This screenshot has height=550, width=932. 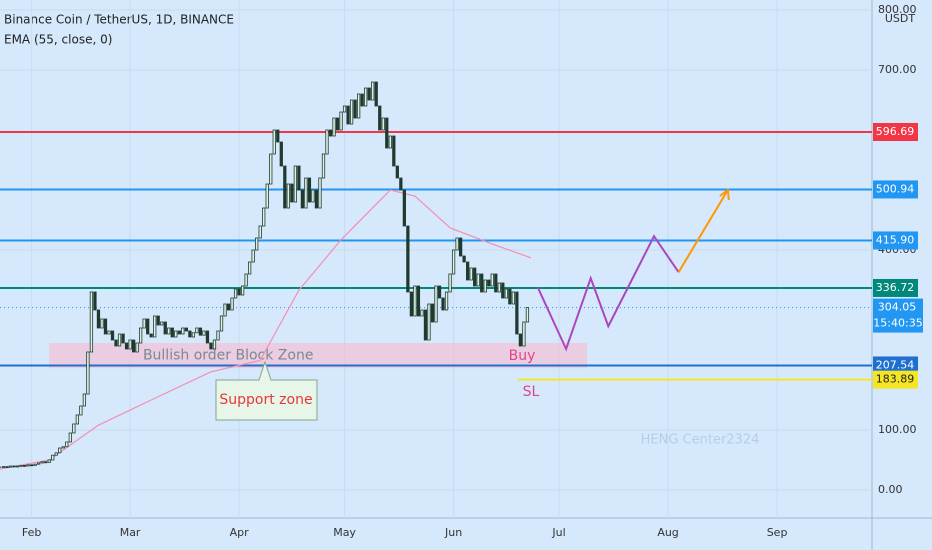 What do you see at coordinates (895, 131) in the screenshot?
I see `level-label: 596.69` at bounding box center [895, 131].